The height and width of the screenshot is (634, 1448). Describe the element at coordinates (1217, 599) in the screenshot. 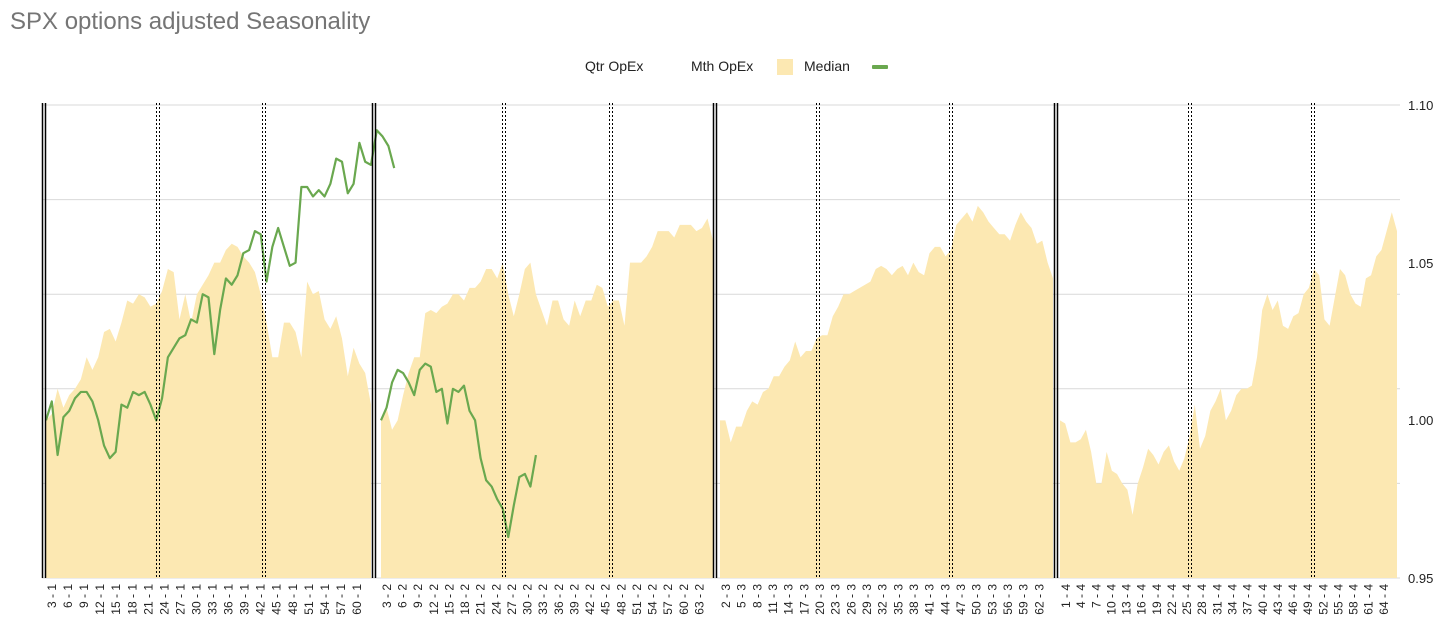

I see `x-tick-label: 31 - 4` at that location.